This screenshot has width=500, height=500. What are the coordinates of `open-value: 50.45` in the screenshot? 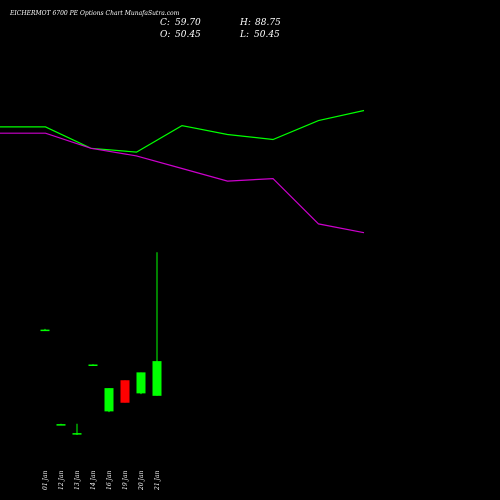 It's located at (188, 35).